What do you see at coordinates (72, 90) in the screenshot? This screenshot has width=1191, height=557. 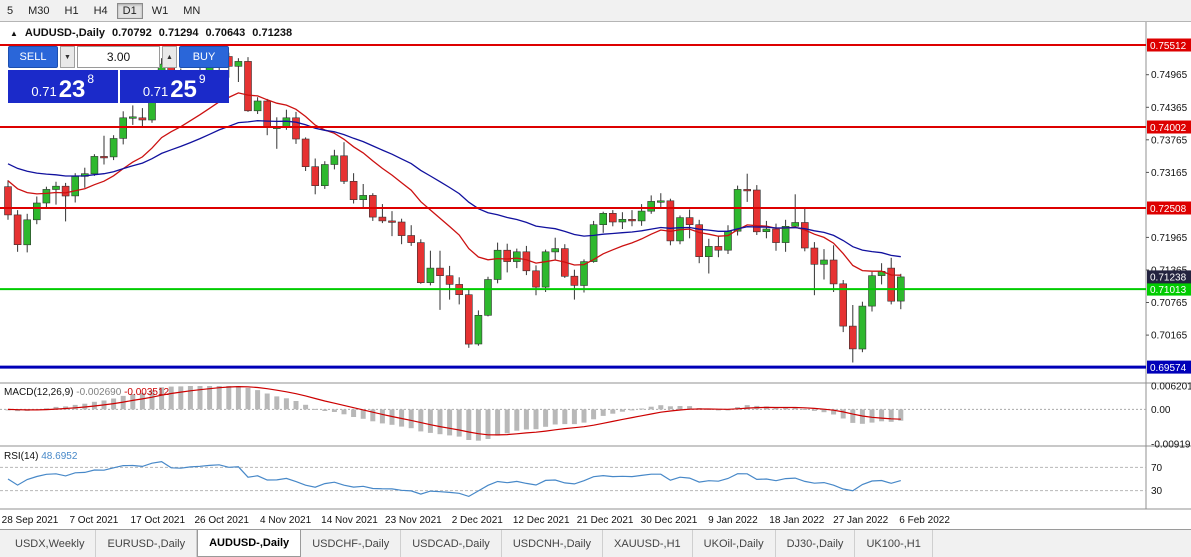 I see `sell-price-big: 23` at bounding box center [72, 90].